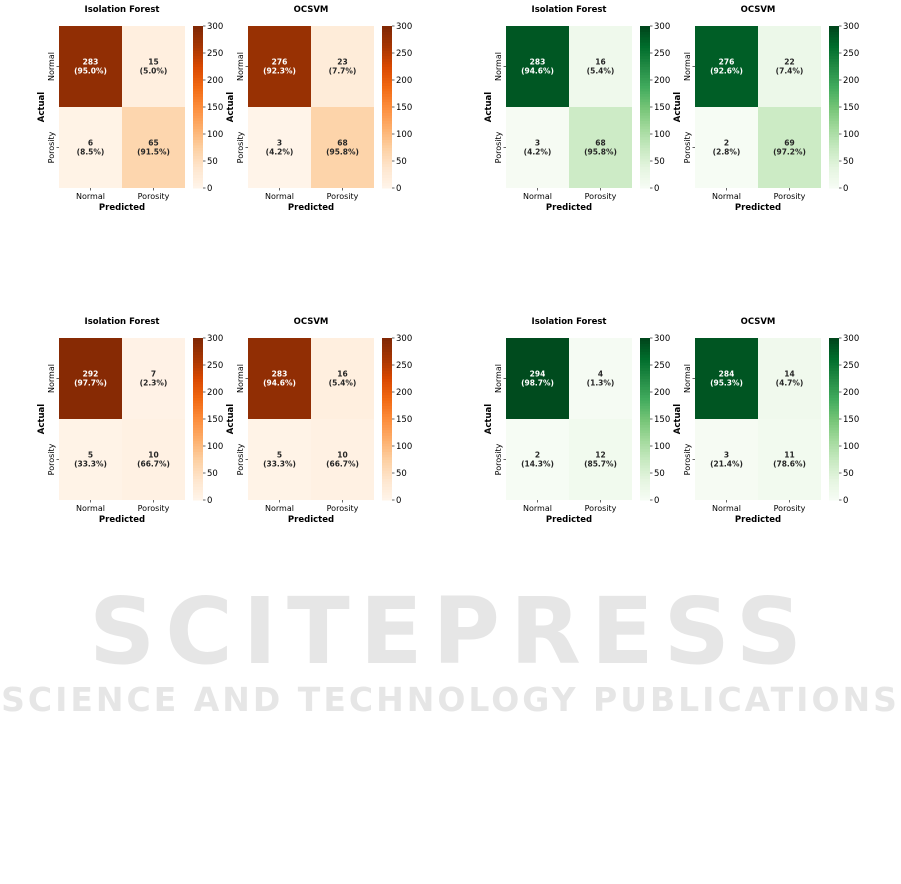 Image resolution: width=901 pixels, height=884 pixels. What do you see at coordinates (91, 152) in the screenshot?
I see `cell-percent-label: (8.5%)` at bounding box center [91, 152].